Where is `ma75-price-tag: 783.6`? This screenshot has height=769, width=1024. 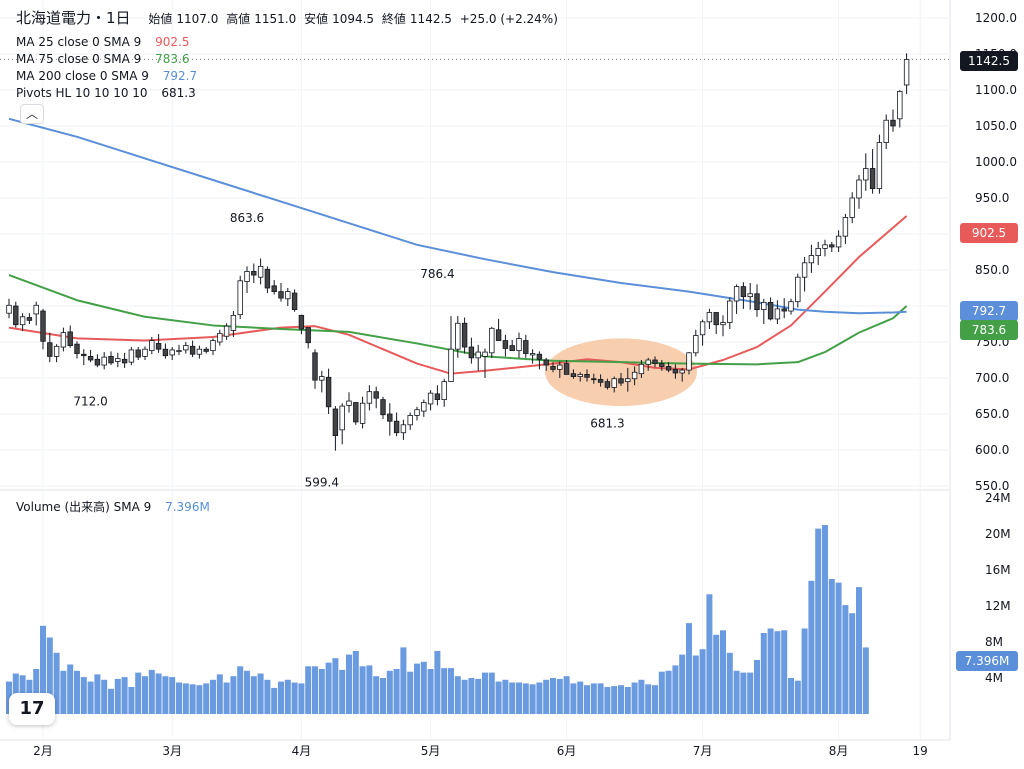 ma75-price-tag: 783.6 is located at coordinates (989, 330).